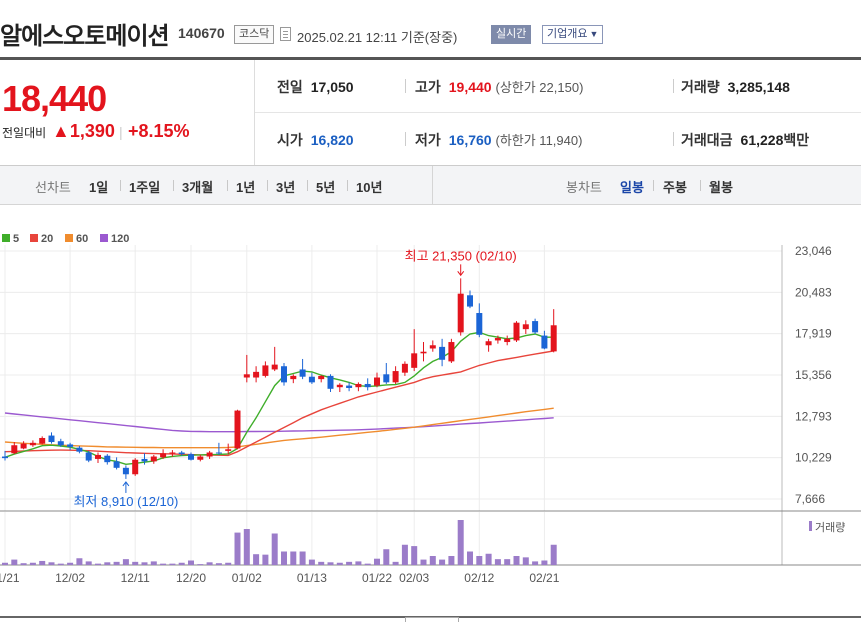  What do you see at coordinates (544, 578) in the screenshot?
I see `x-tick-label: 02/21` at bounding box center [544, 578].